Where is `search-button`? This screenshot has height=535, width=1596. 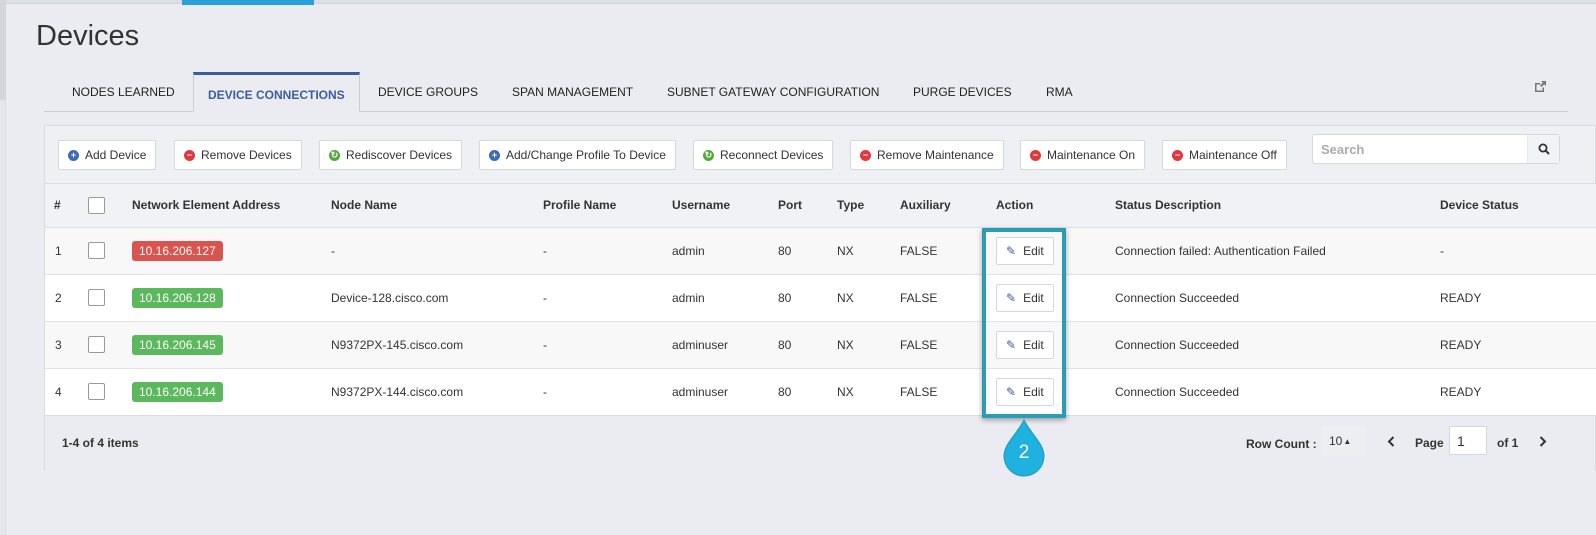
search-button is located at coordinates (1543, 149).